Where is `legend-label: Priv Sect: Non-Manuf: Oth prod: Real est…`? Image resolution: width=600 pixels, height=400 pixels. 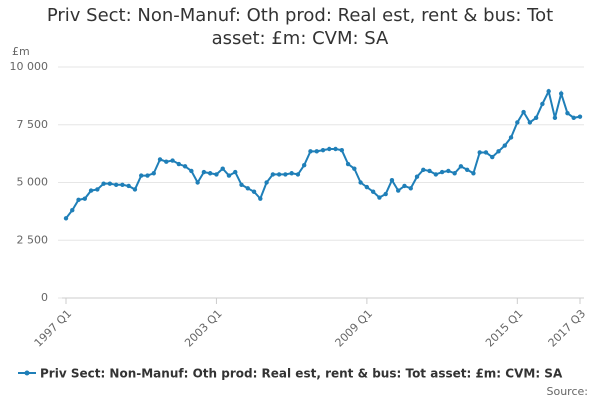 legend-label: Priv Sect: Non-Manuf: Oth prod: Real est… is located at coordinates (301, 374).